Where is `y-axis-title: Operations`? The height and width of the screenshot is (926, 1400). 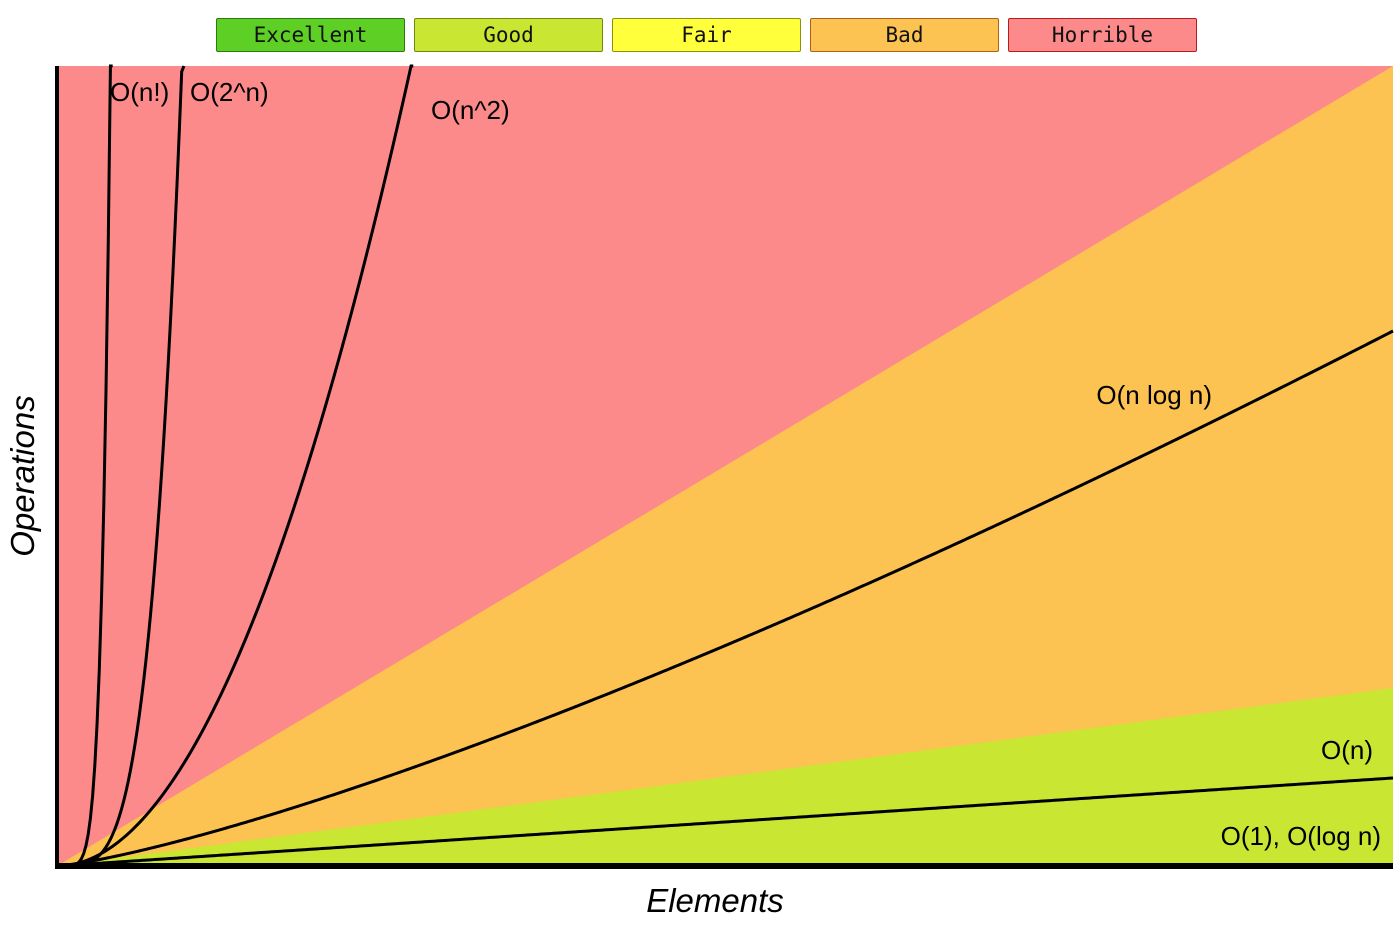 y-axis-title: Operations is located at coordinates (22, 475).